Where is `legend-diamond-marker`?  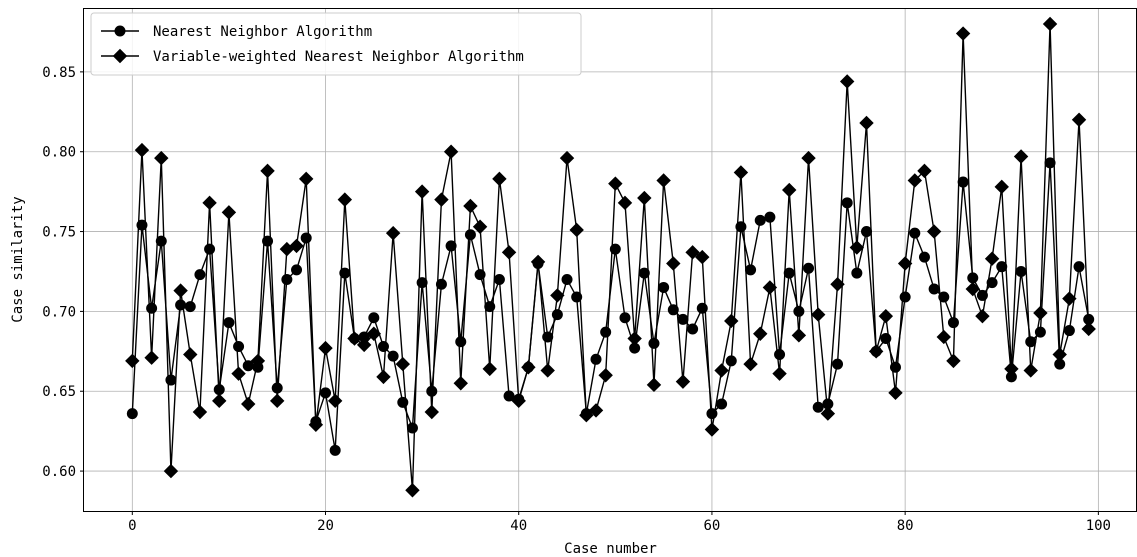
legend-diamond-marker is located at coordinates (120, 56).